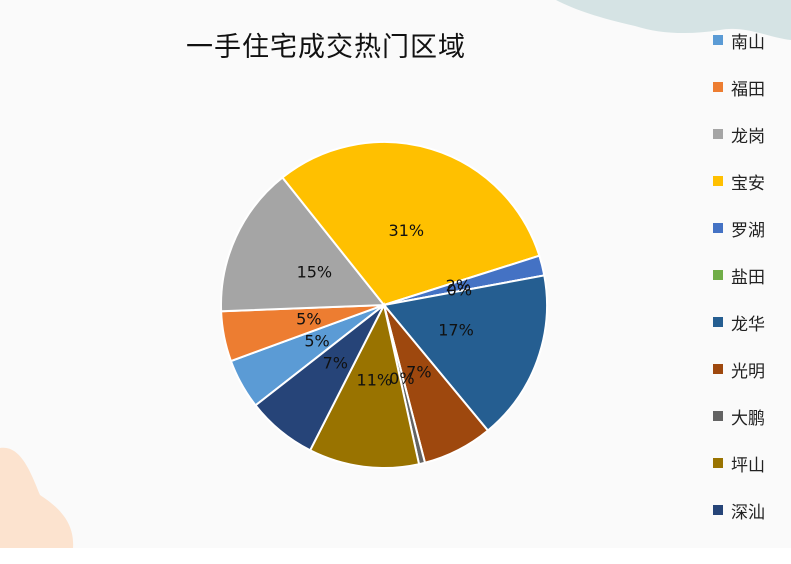 The height and width of the screenshot is (564, 791). What do you see at coordinates (748, 513) in the screenshot?
I see `legend-label: 深汕` at bounding box center [748, 513].